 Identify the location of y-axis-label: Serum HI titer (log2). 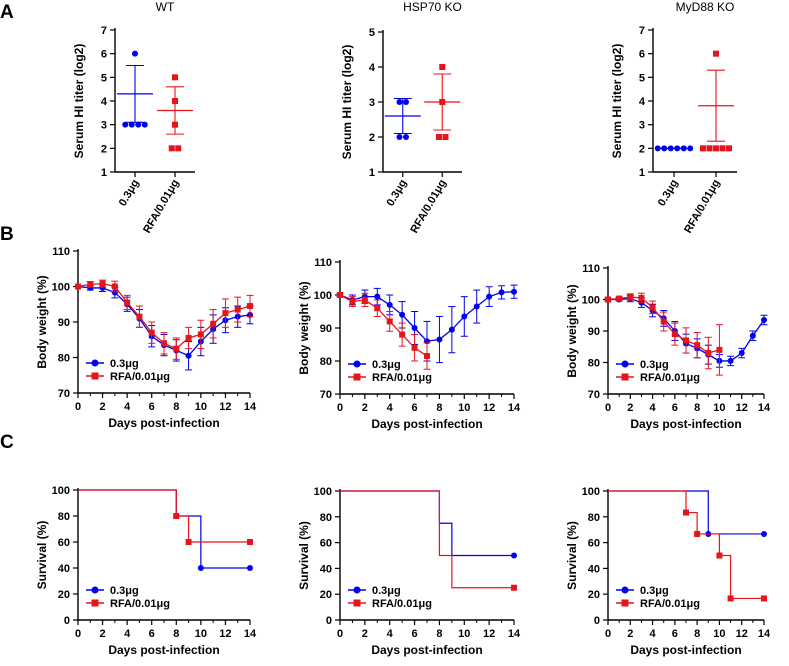
(79, 101).